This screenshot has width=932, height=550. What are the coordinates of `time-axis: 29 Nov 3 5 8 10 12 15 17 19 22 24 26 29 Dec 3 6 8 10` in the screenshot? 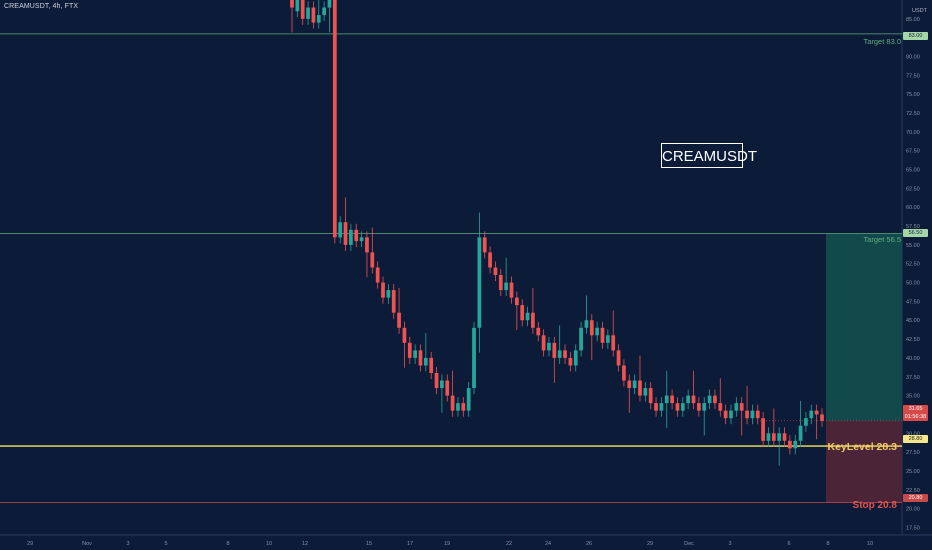 It's located at (450, 544).